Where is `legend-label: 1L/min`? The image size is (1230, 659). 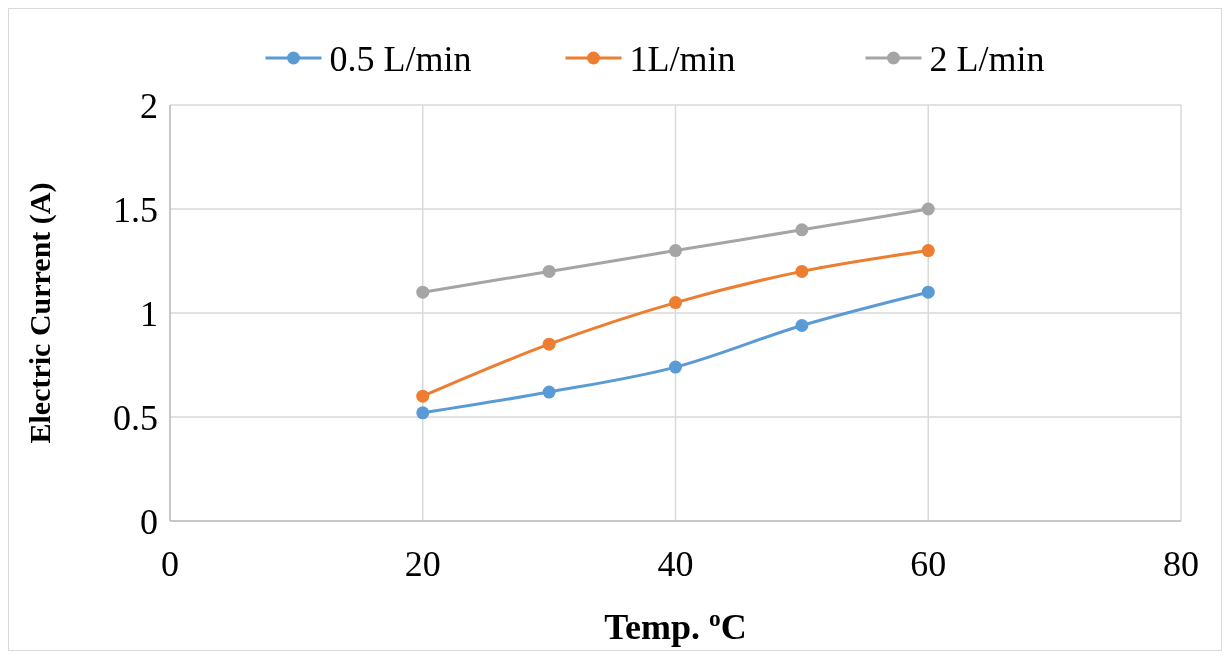 legend-label: 1L/min is located at coordinates (682, 58).